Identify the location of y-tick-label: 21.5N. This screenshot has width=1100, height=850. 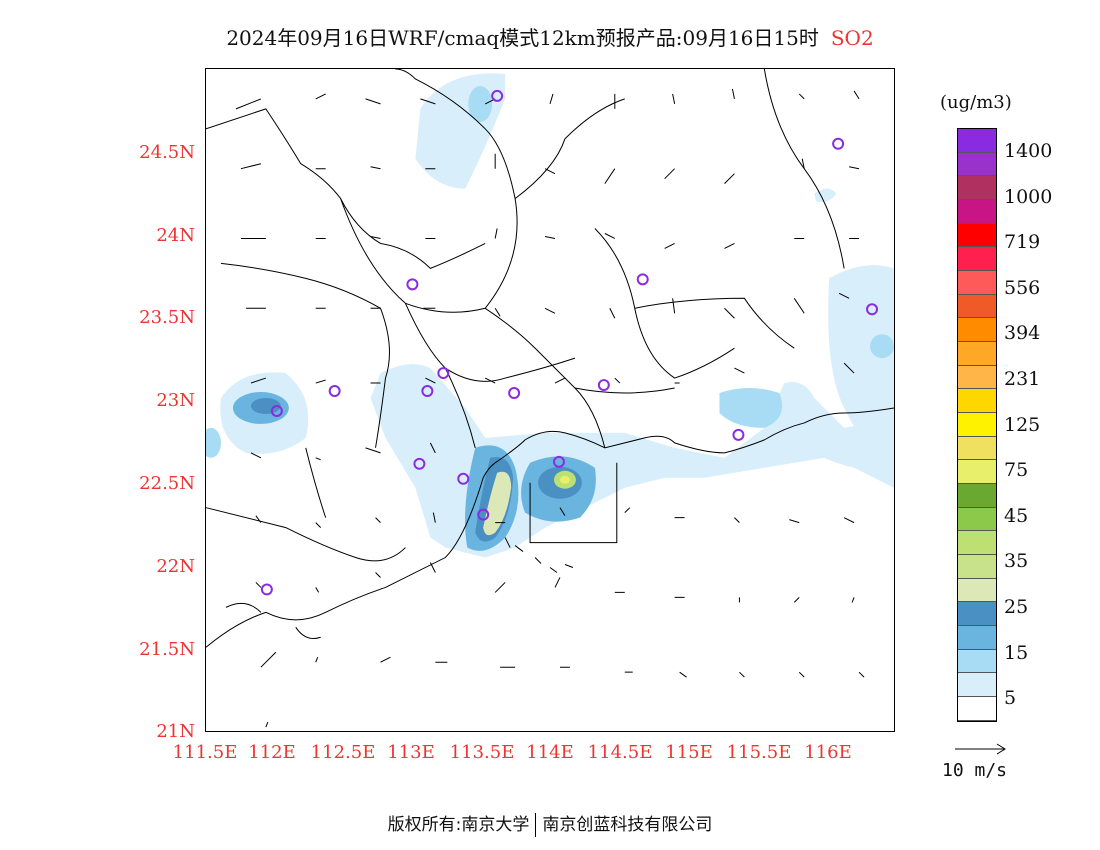
(167, 649).